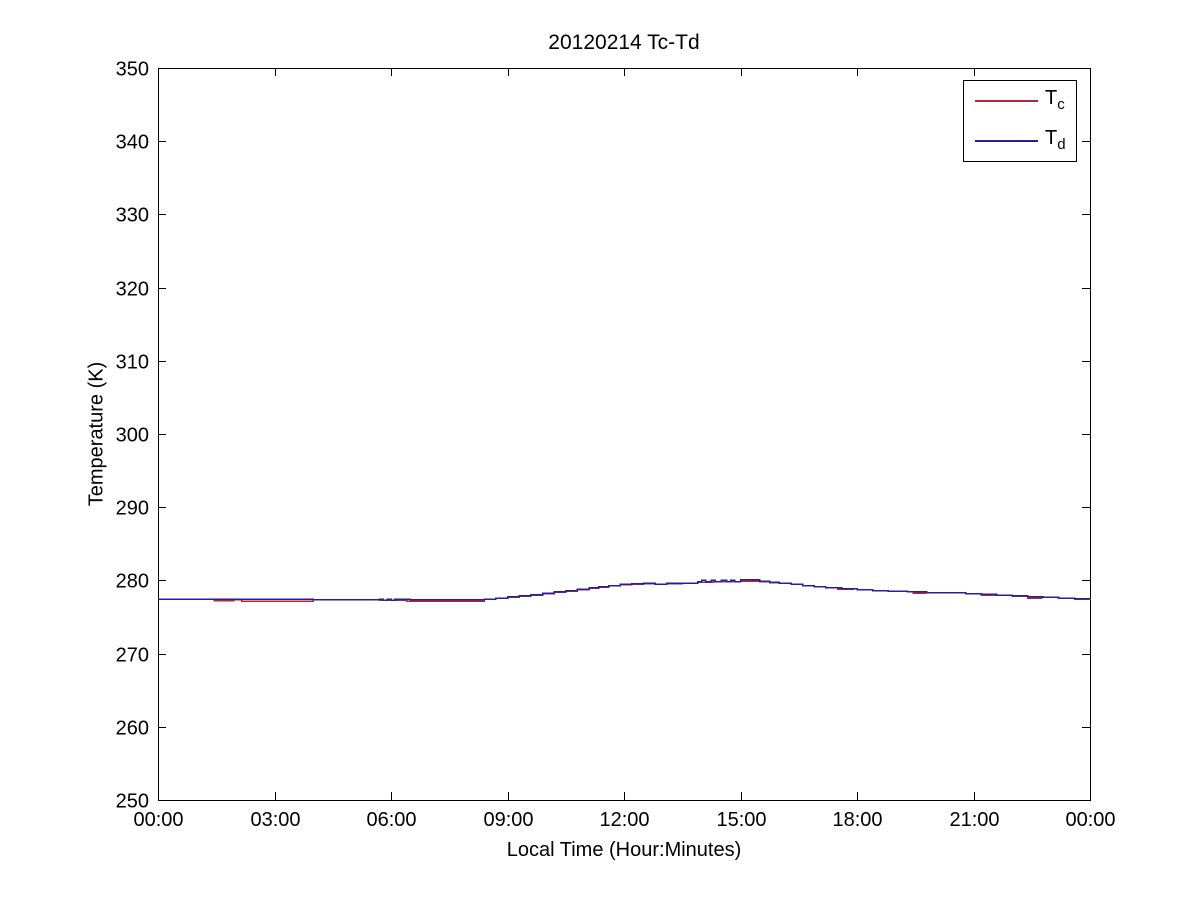  Describe the element at coordinates (741, 820) in the screenshot. I see `x-tick-label: 15:00` at that location.